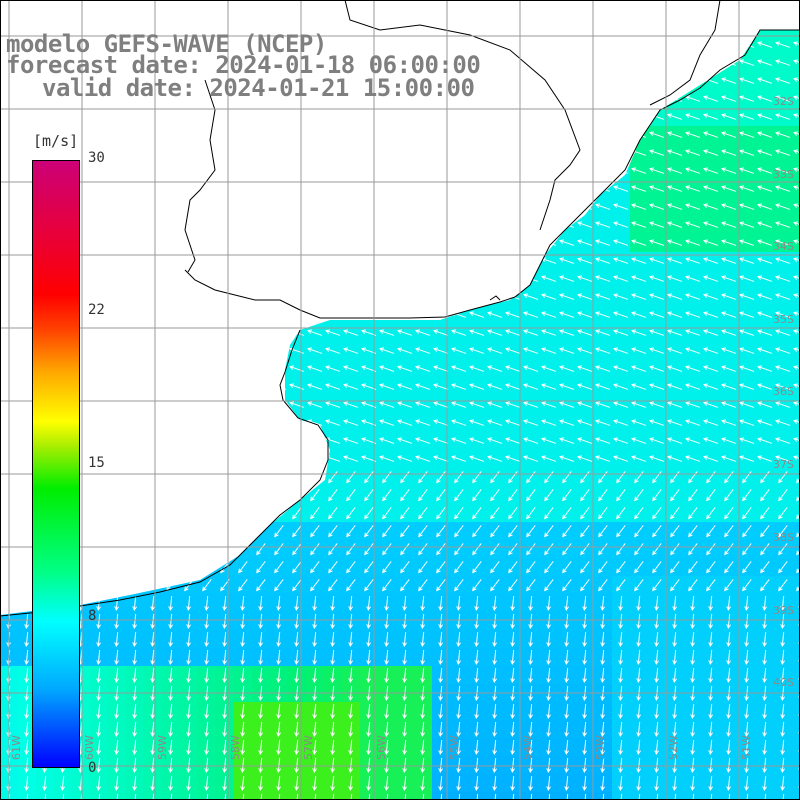 This screenshot has height=800, width=800. I want to click on title-valid-date: valid date: 2024-01-21 15:00:00, so click(258, 88).